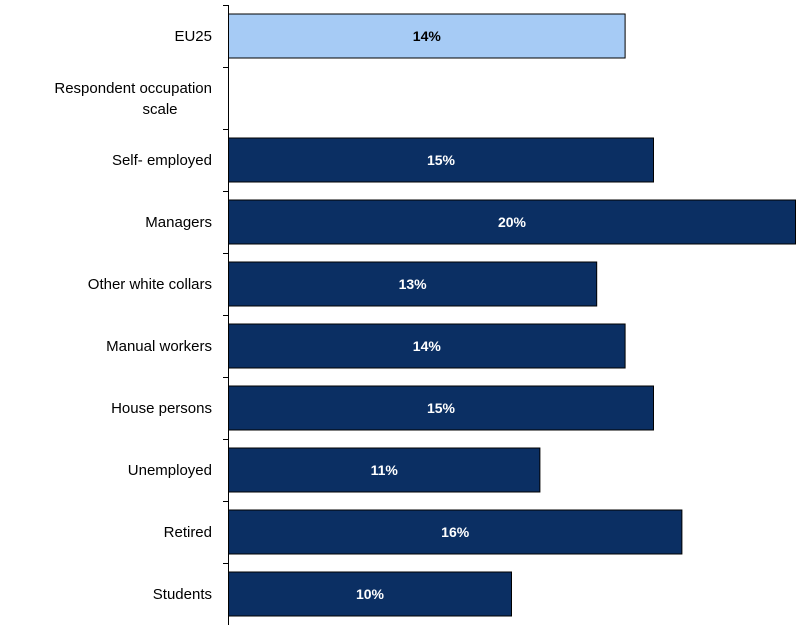  I want to click on category-label-4: Other white collars, so click(150, 284).